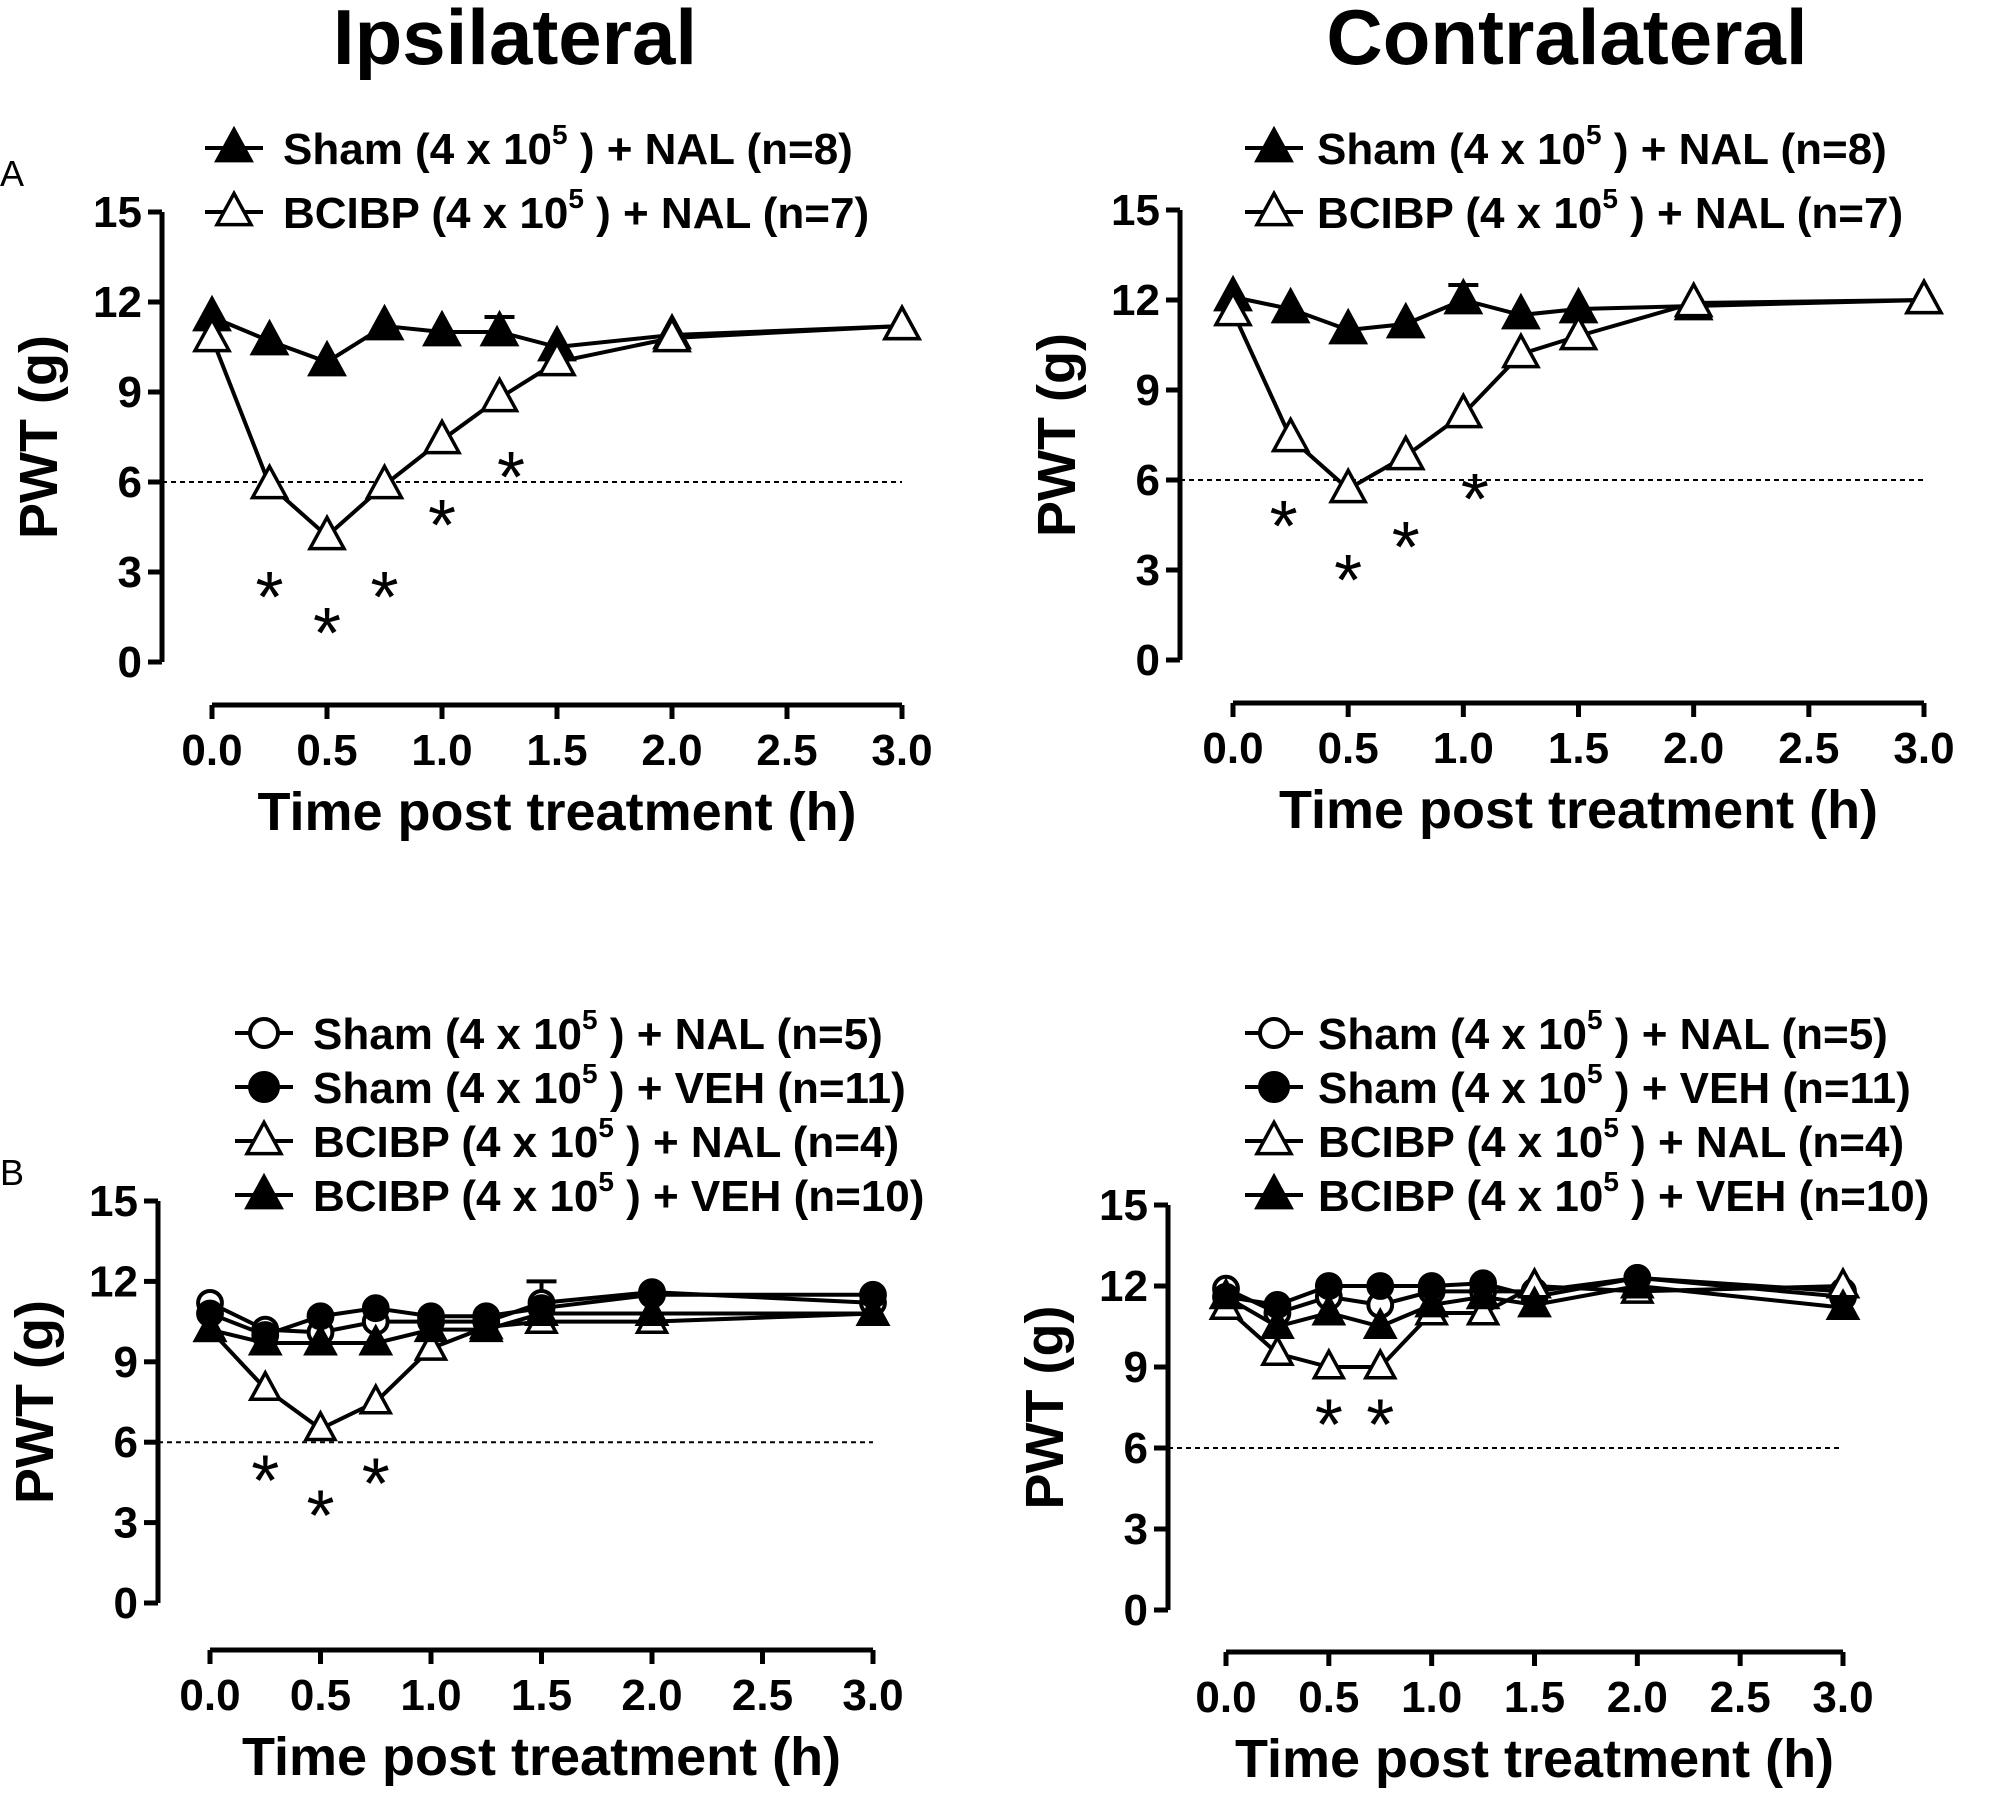 The height and width of the screenshot is (1810, 2007). I want to click on legend-entry: Sham (4 x 105 ) + NAL (n=8), so click(1566, 146).